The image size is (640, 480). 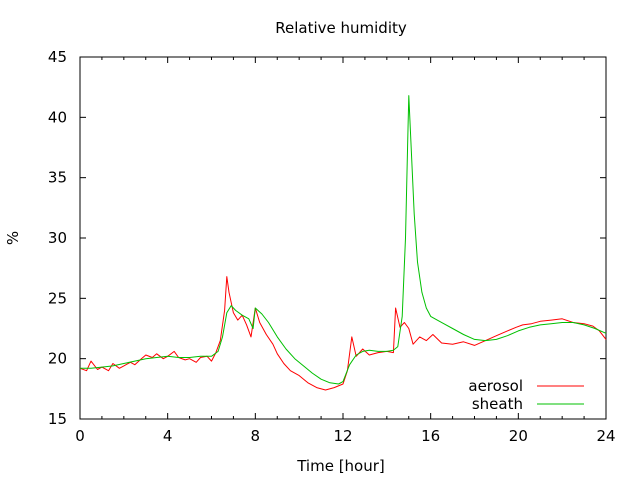 I want to click on x-tick-label: 4, so click(x=168, y=436).